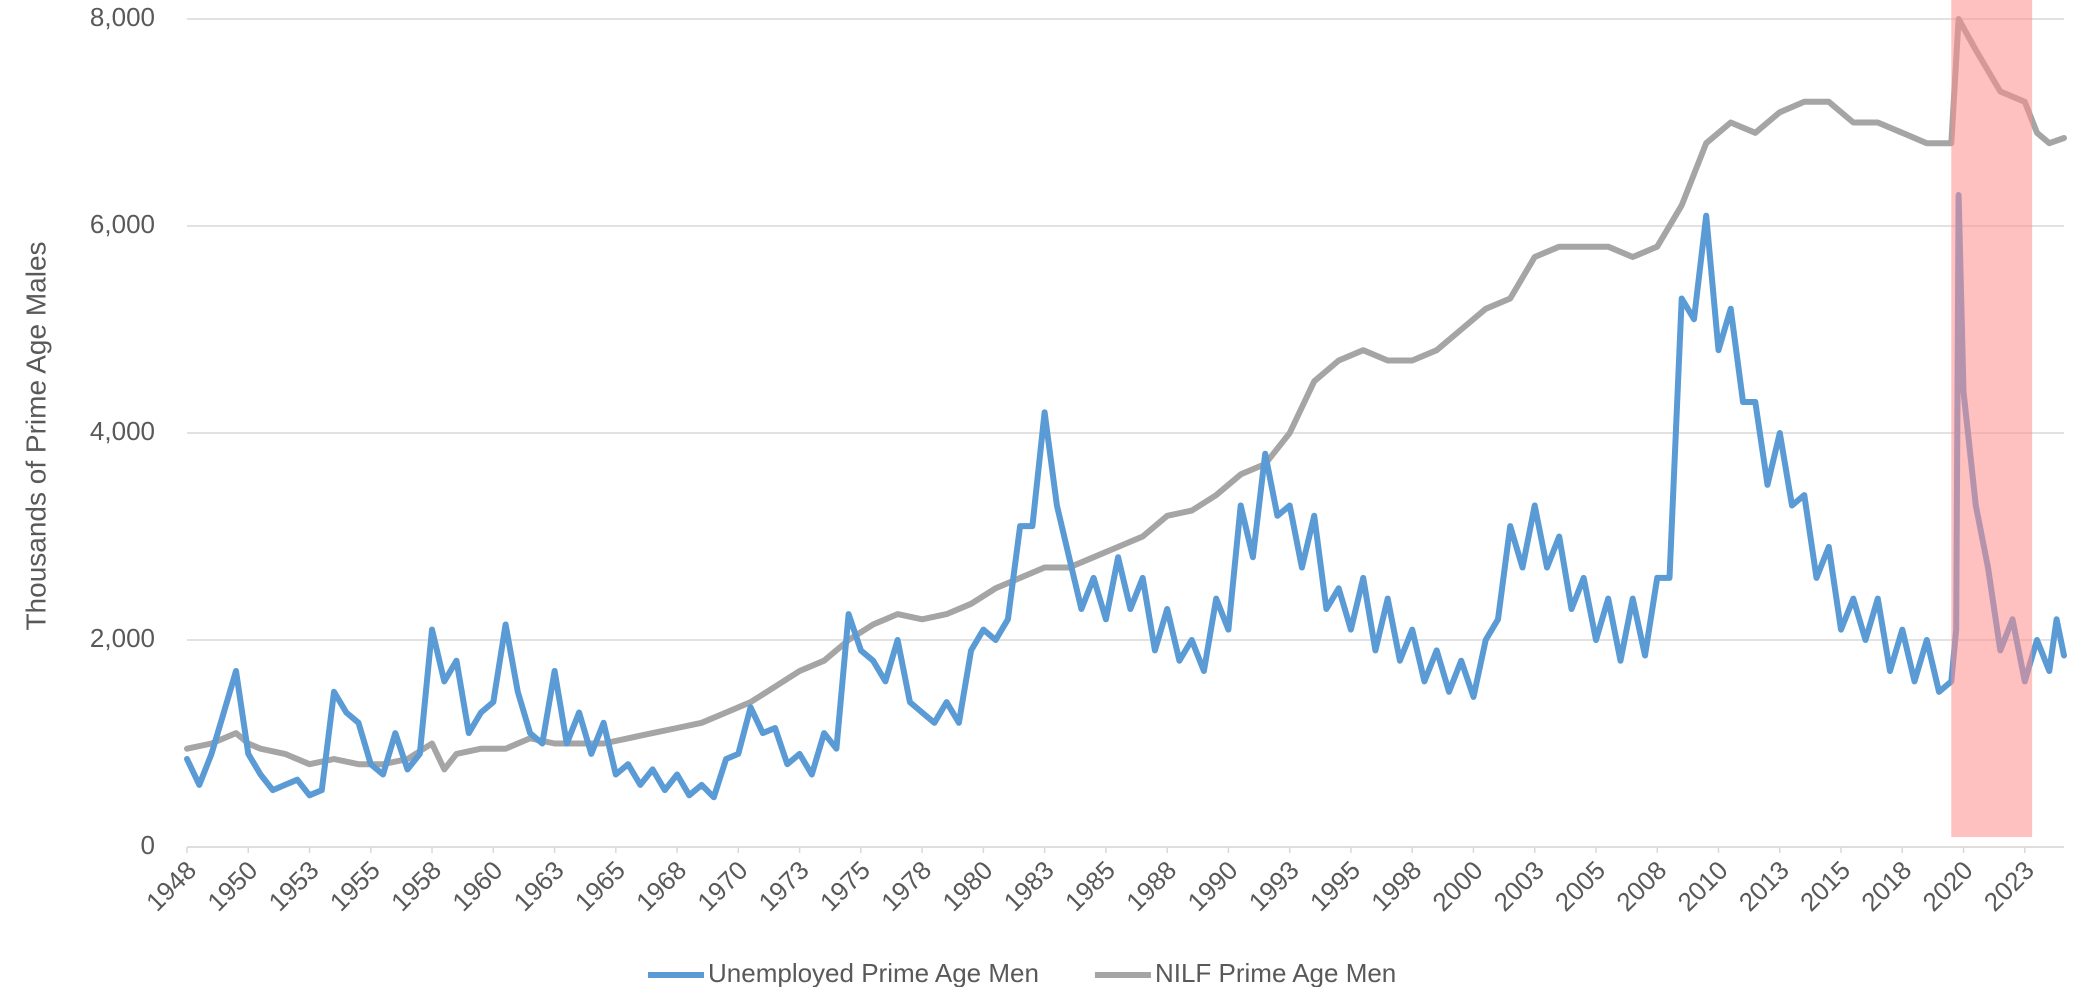  I want to click on x-tick-label: 1963, so click(539, 886).